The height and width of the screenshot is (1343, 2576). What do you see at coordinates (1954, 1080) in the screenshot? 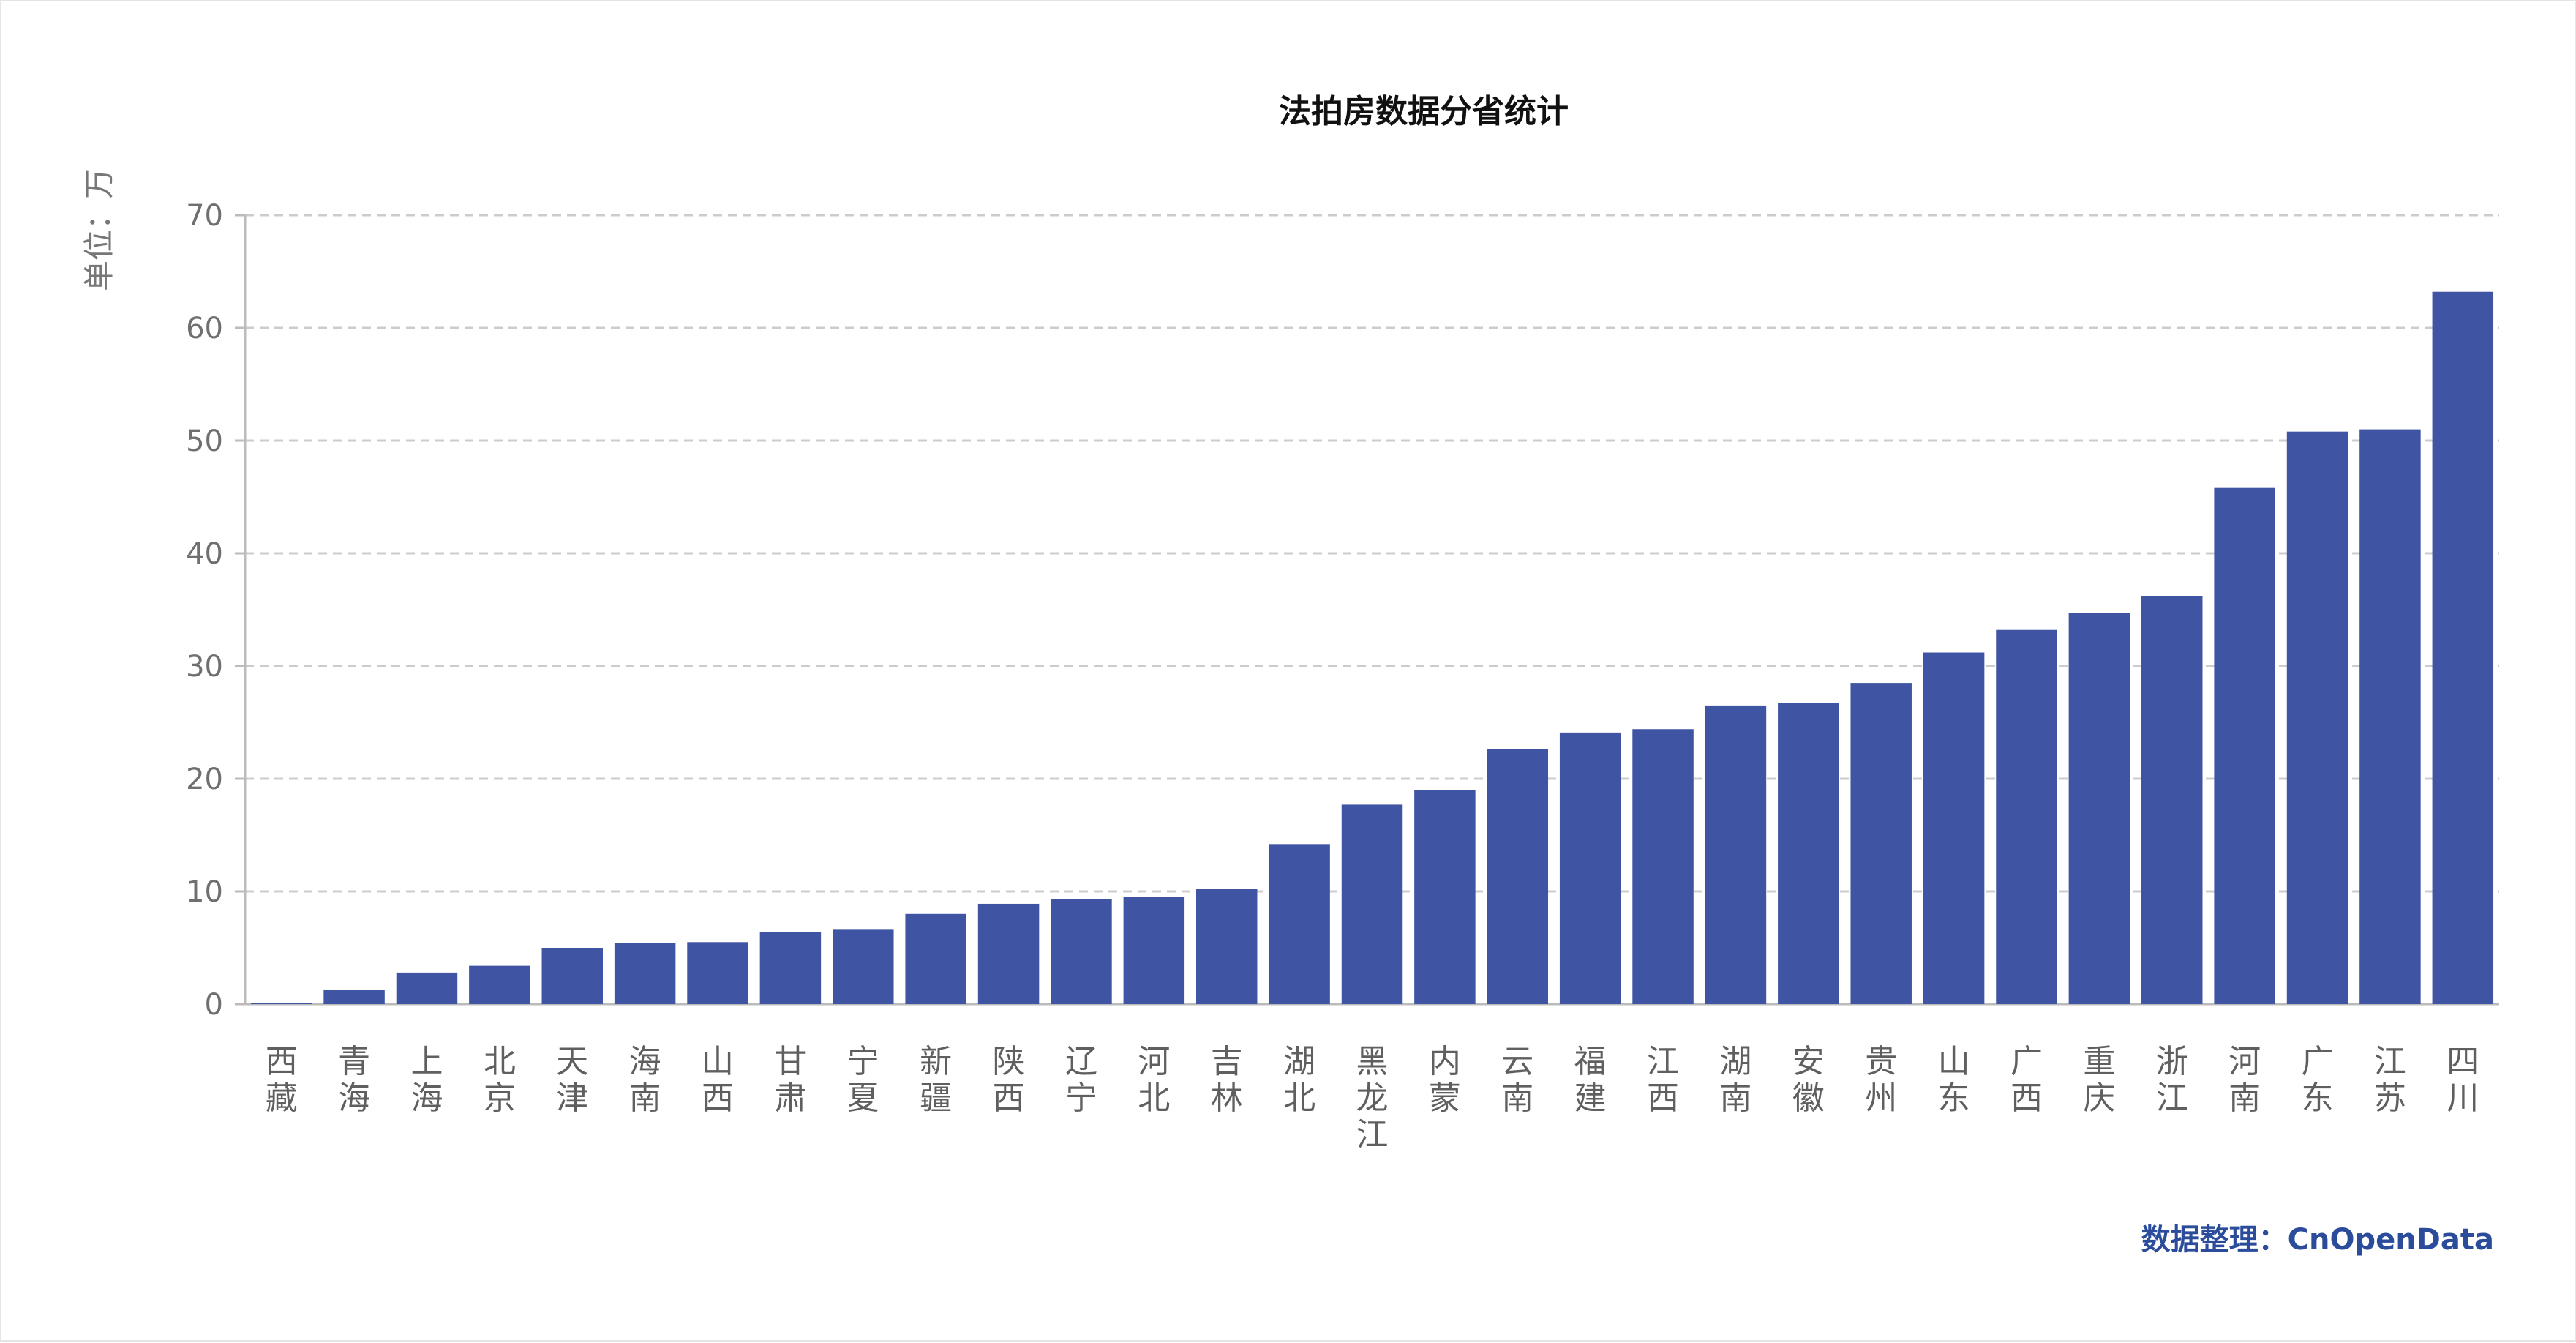
I see `x-category-label: 山东` at bounding box center [1954, 1080].